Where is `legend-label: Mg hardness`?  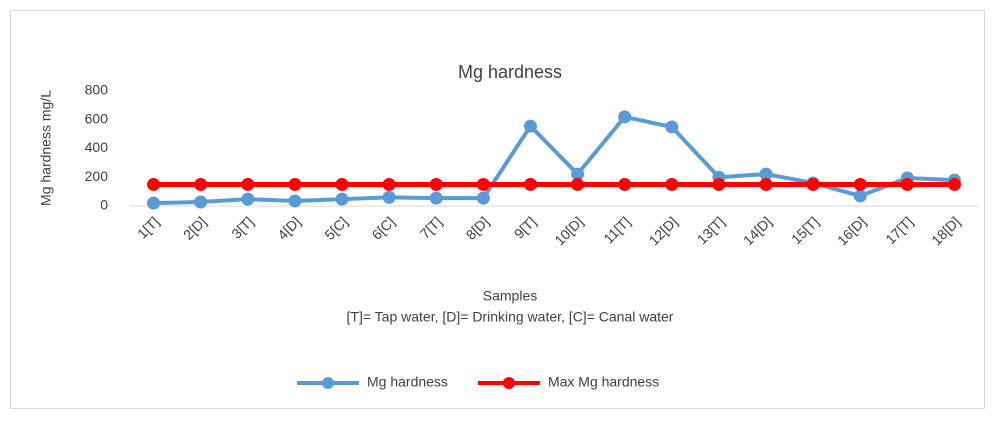
legend-label: Mg hardness is located at coordinates (407, 382).